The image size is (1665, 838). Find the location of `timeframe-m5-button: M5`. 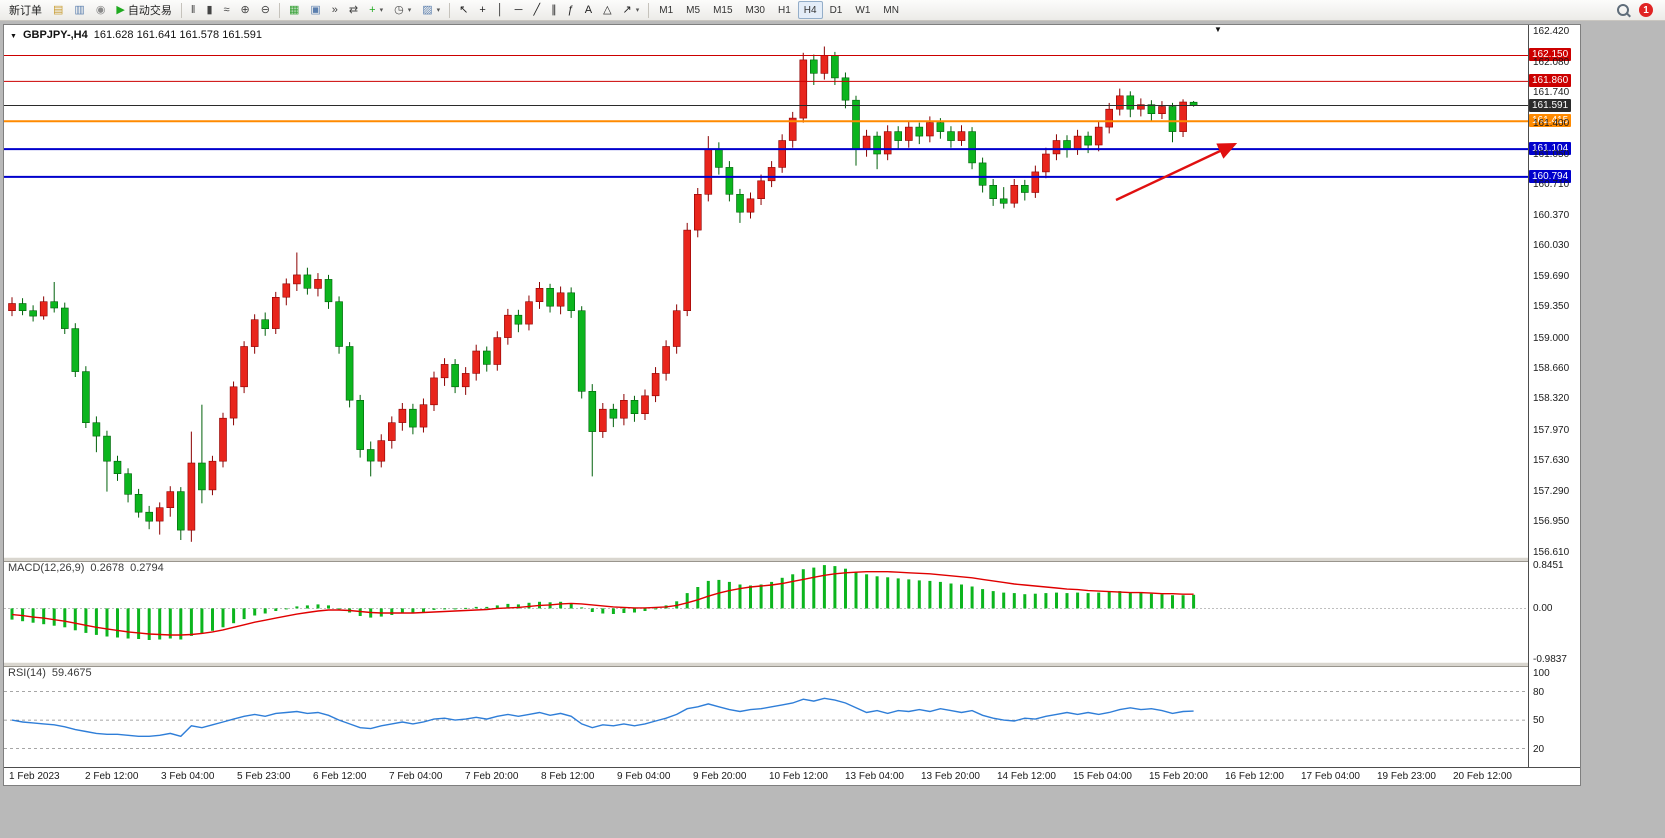

timeframe-m5-button: M5 is located at coordinates (693, 10).